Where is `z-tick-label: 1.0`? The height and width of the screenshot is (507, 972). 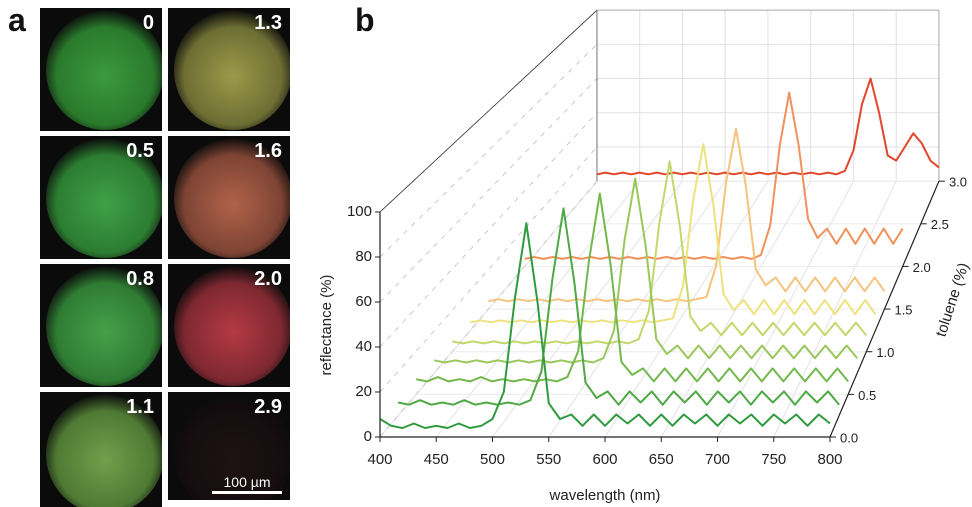
z-tick-label: 1.0 is located at coordinates (885, 352).